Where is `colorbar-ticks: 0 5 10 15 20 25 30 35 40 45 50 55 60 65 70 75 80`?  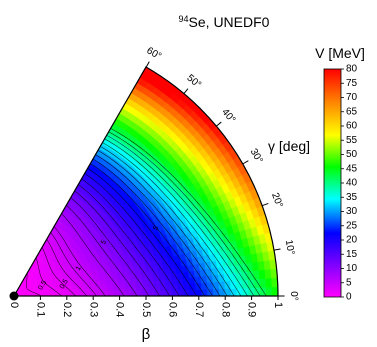
colorbar-ticks: 0 5 10 15 20 25 30 35 40 45 50 55 60 65 70 75 80 is located at coordinates (349, 183).